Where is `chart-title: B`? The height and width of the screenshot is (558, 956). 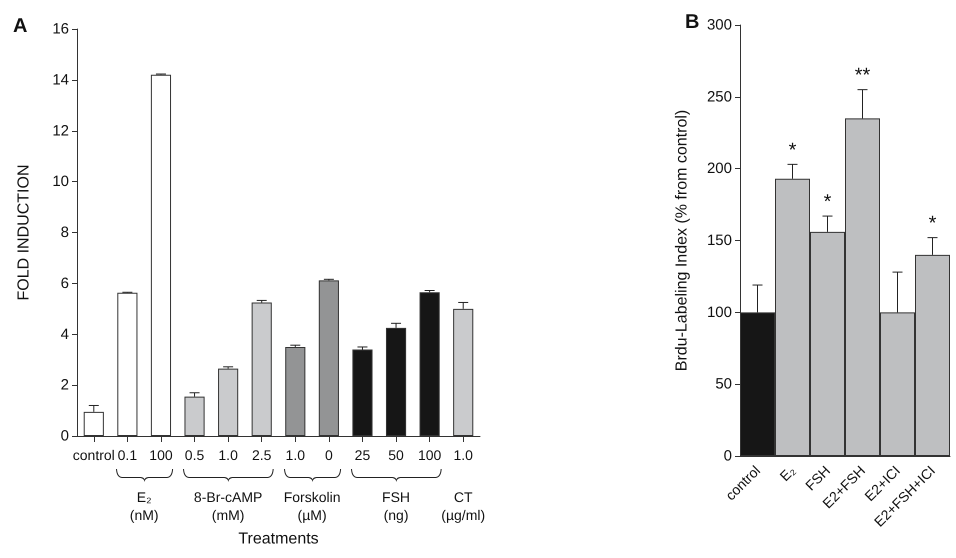
chart-title: B is located at coordinates (692, 22).